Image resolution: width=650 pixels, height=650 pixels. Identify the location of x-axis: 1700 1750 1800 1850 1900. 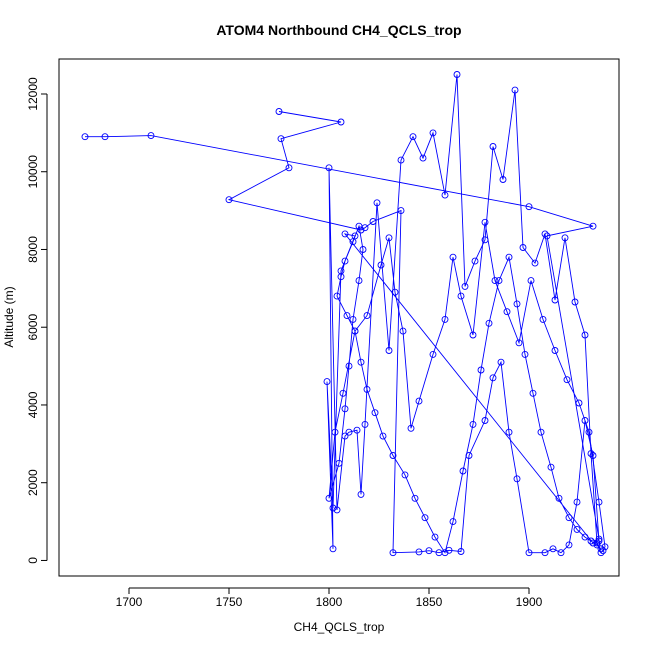
(329, 598).